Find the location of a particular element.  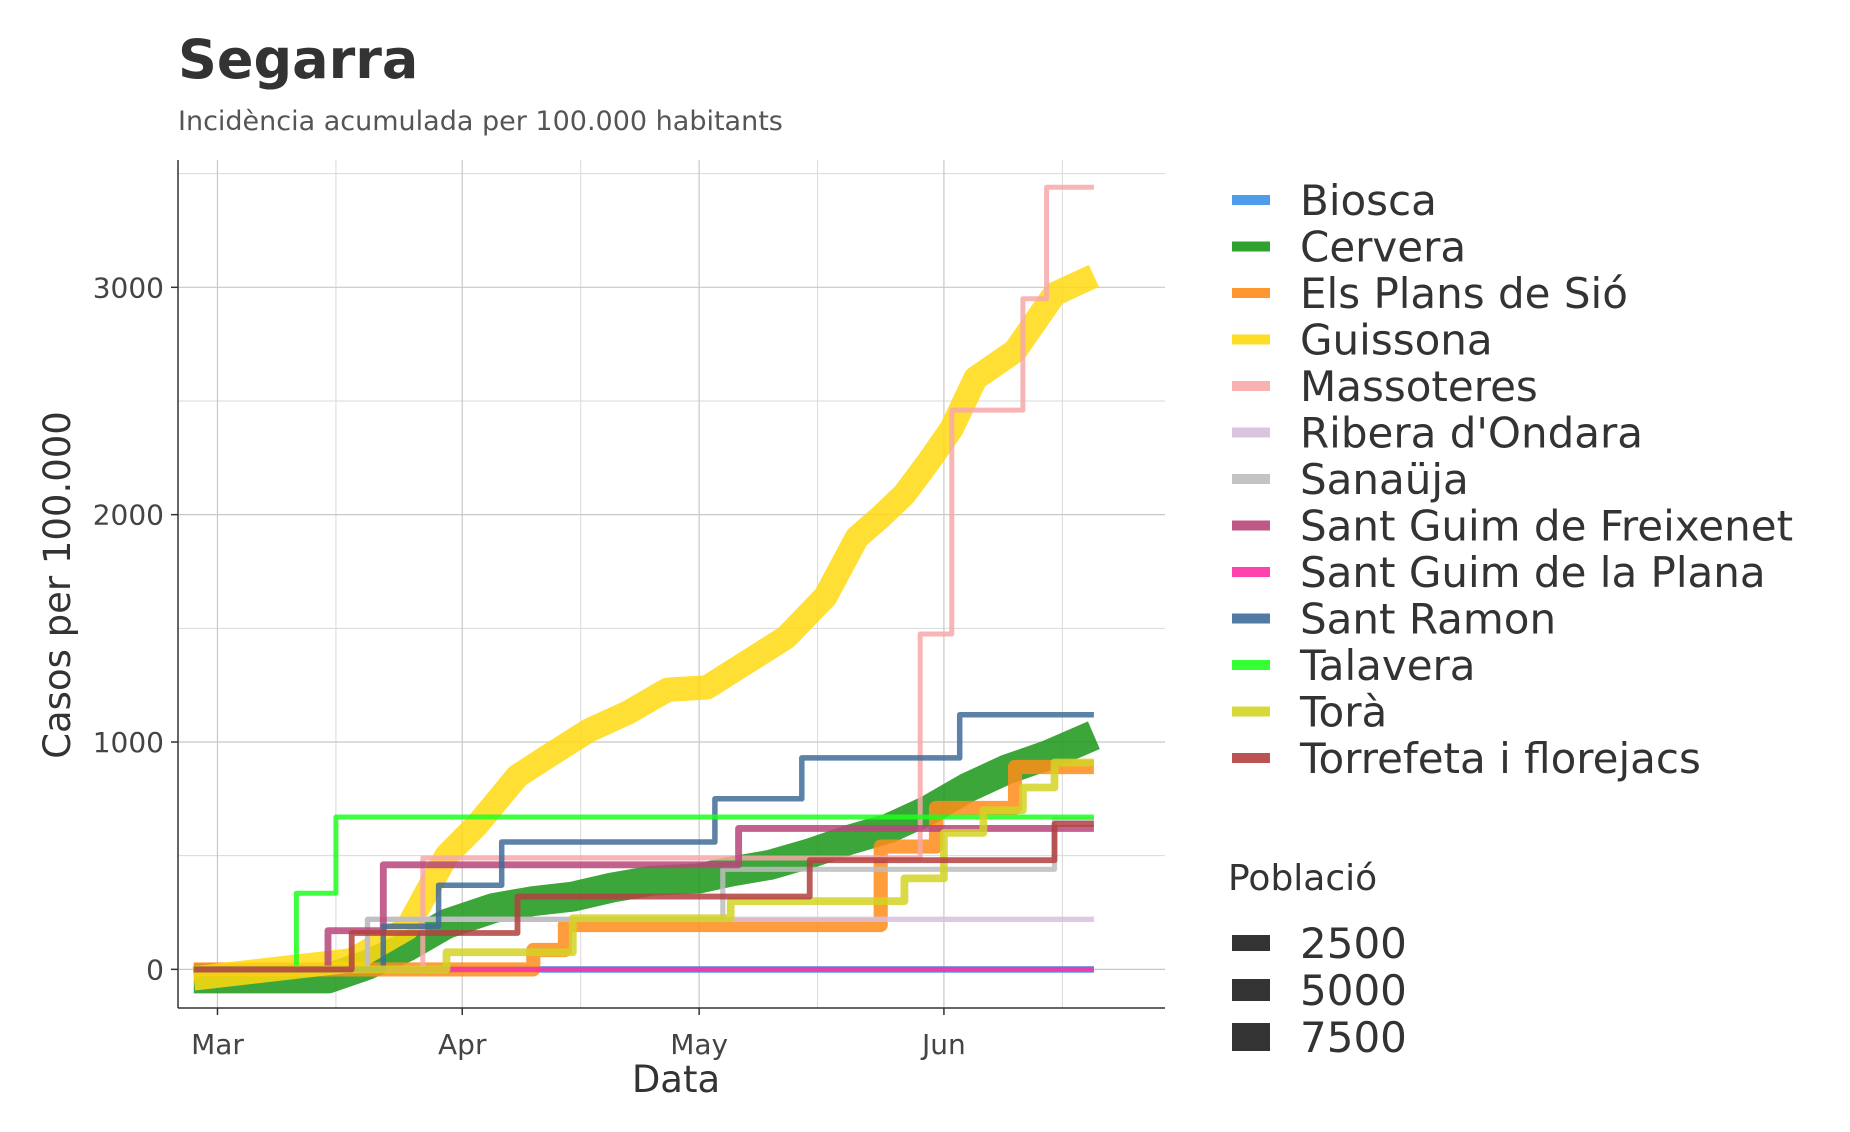

series-line-torrefeta-i-florejacs is located at coordinates (643, 896).